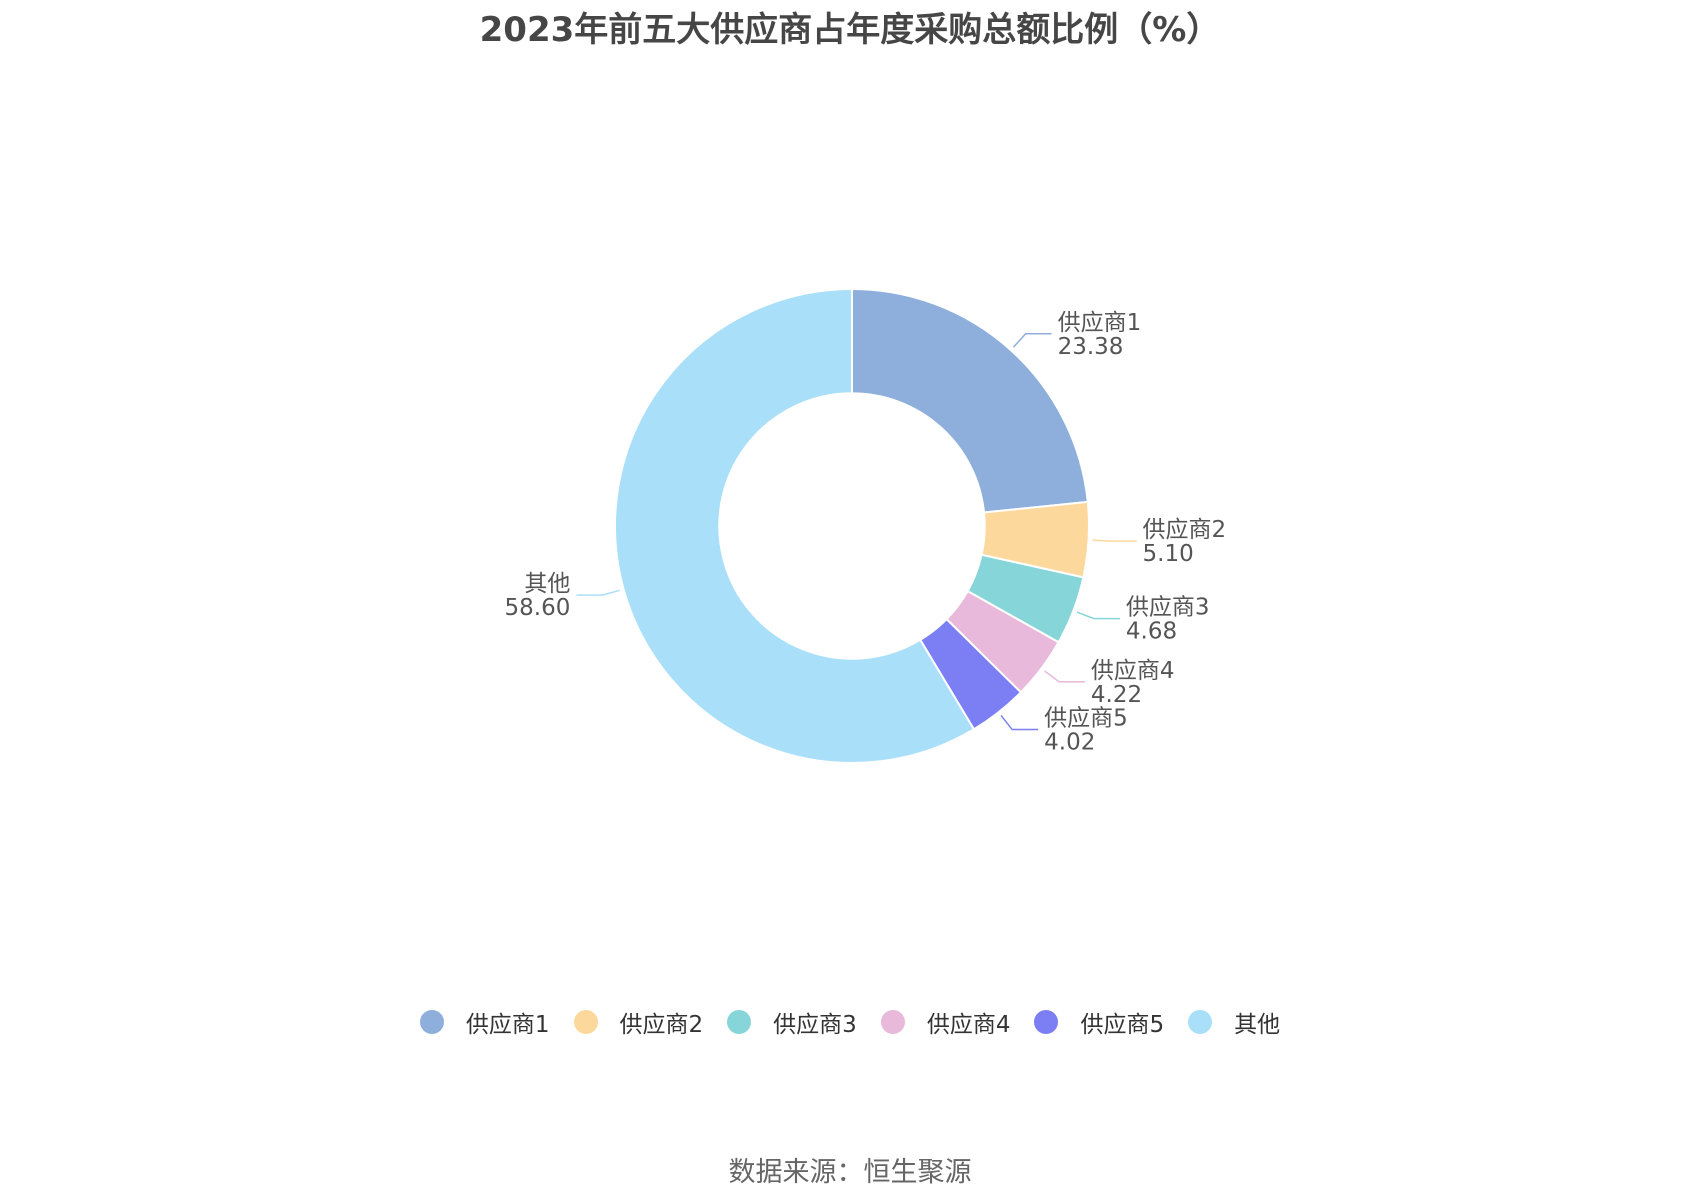  Describe the element at coordinates (538, 608) in the screenshot. I see `slice-label-value-6: 58.60` at that location.